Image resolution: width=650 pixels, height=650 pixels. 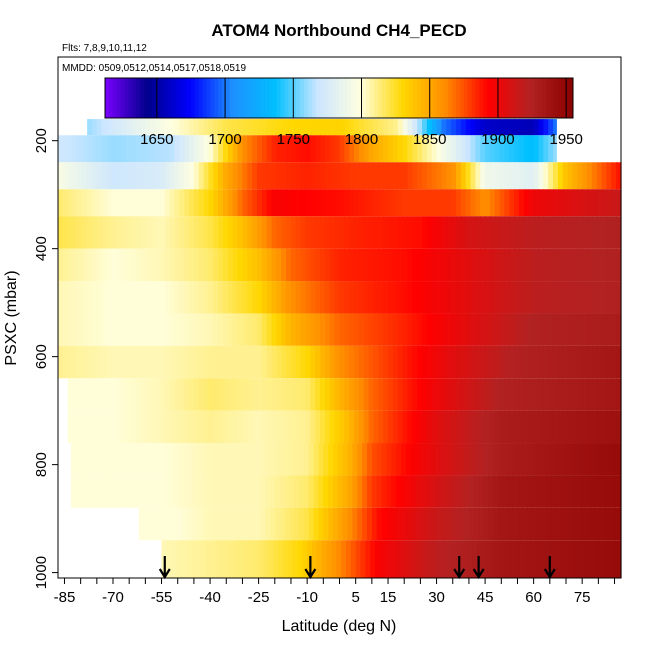 I want to click on flight-arrows, so click(x=357, y=568).